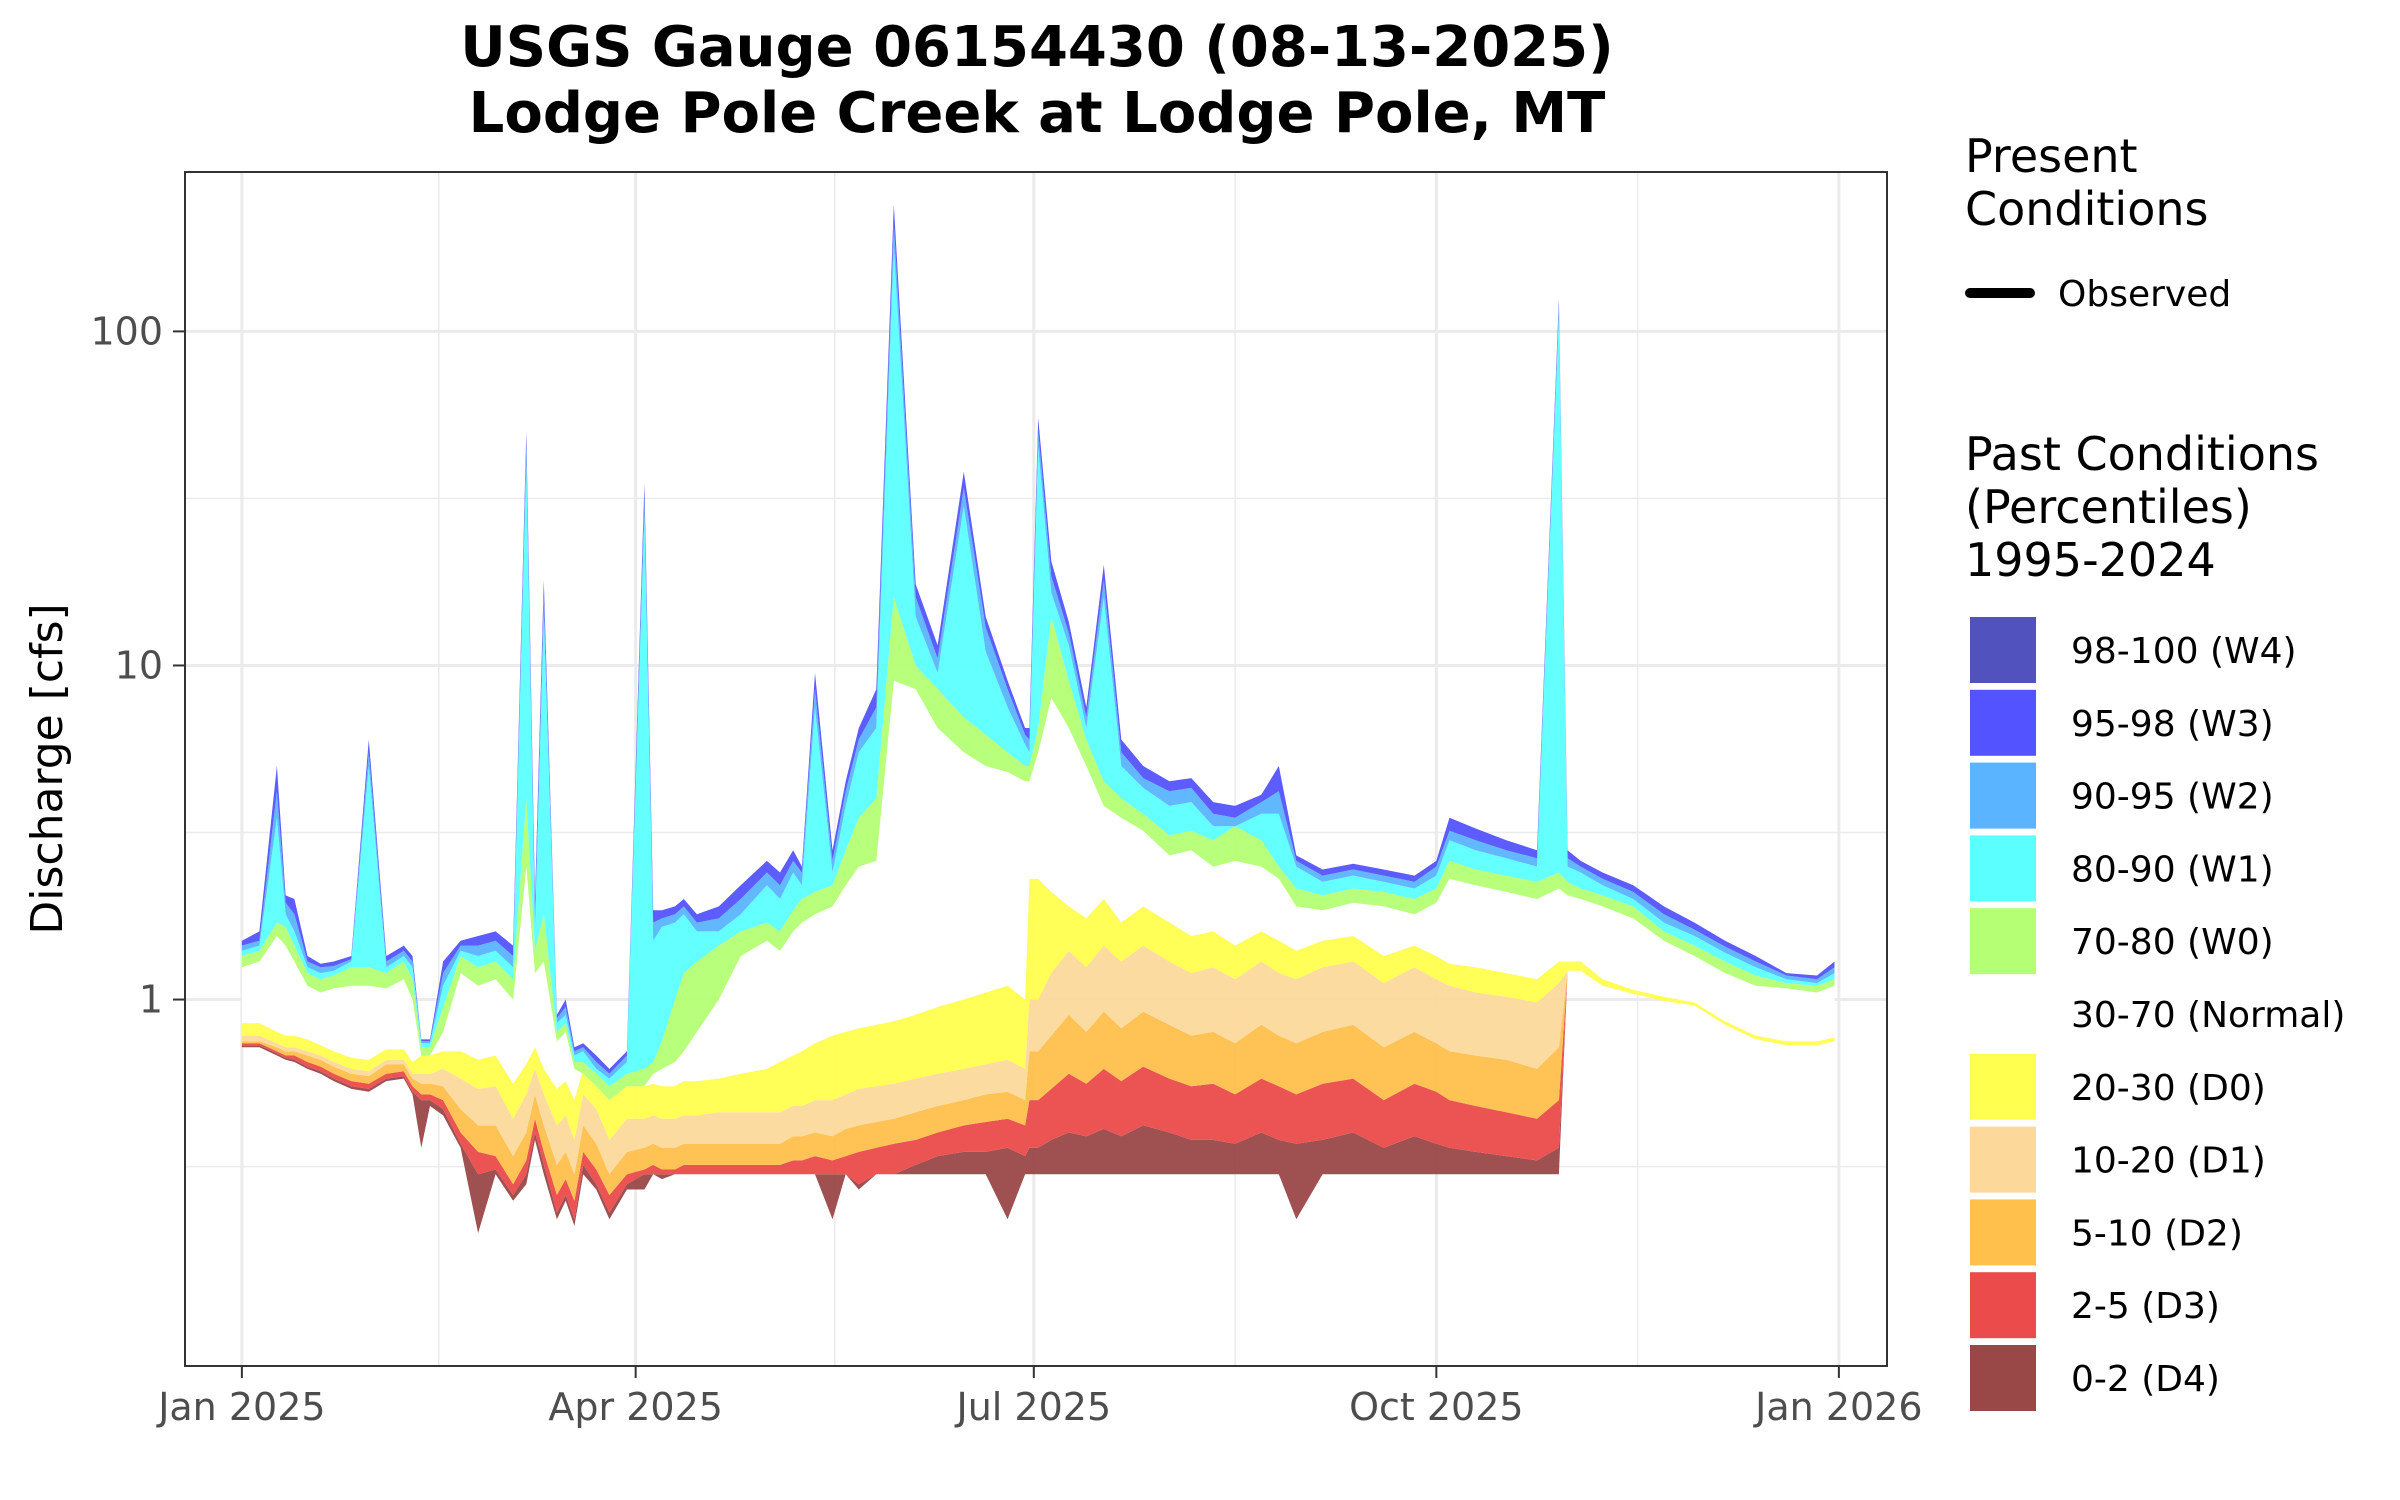 The height and width of the screenshot is (1500, 2400). I want to click on legend-key-70-80-w0, so click(2003, 941).